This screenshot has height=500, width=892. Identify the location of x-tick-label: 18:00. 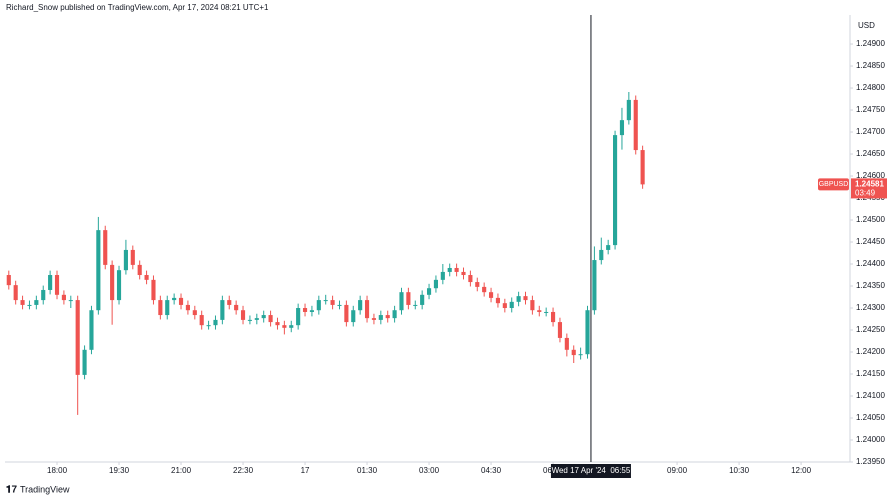
(57, 470).